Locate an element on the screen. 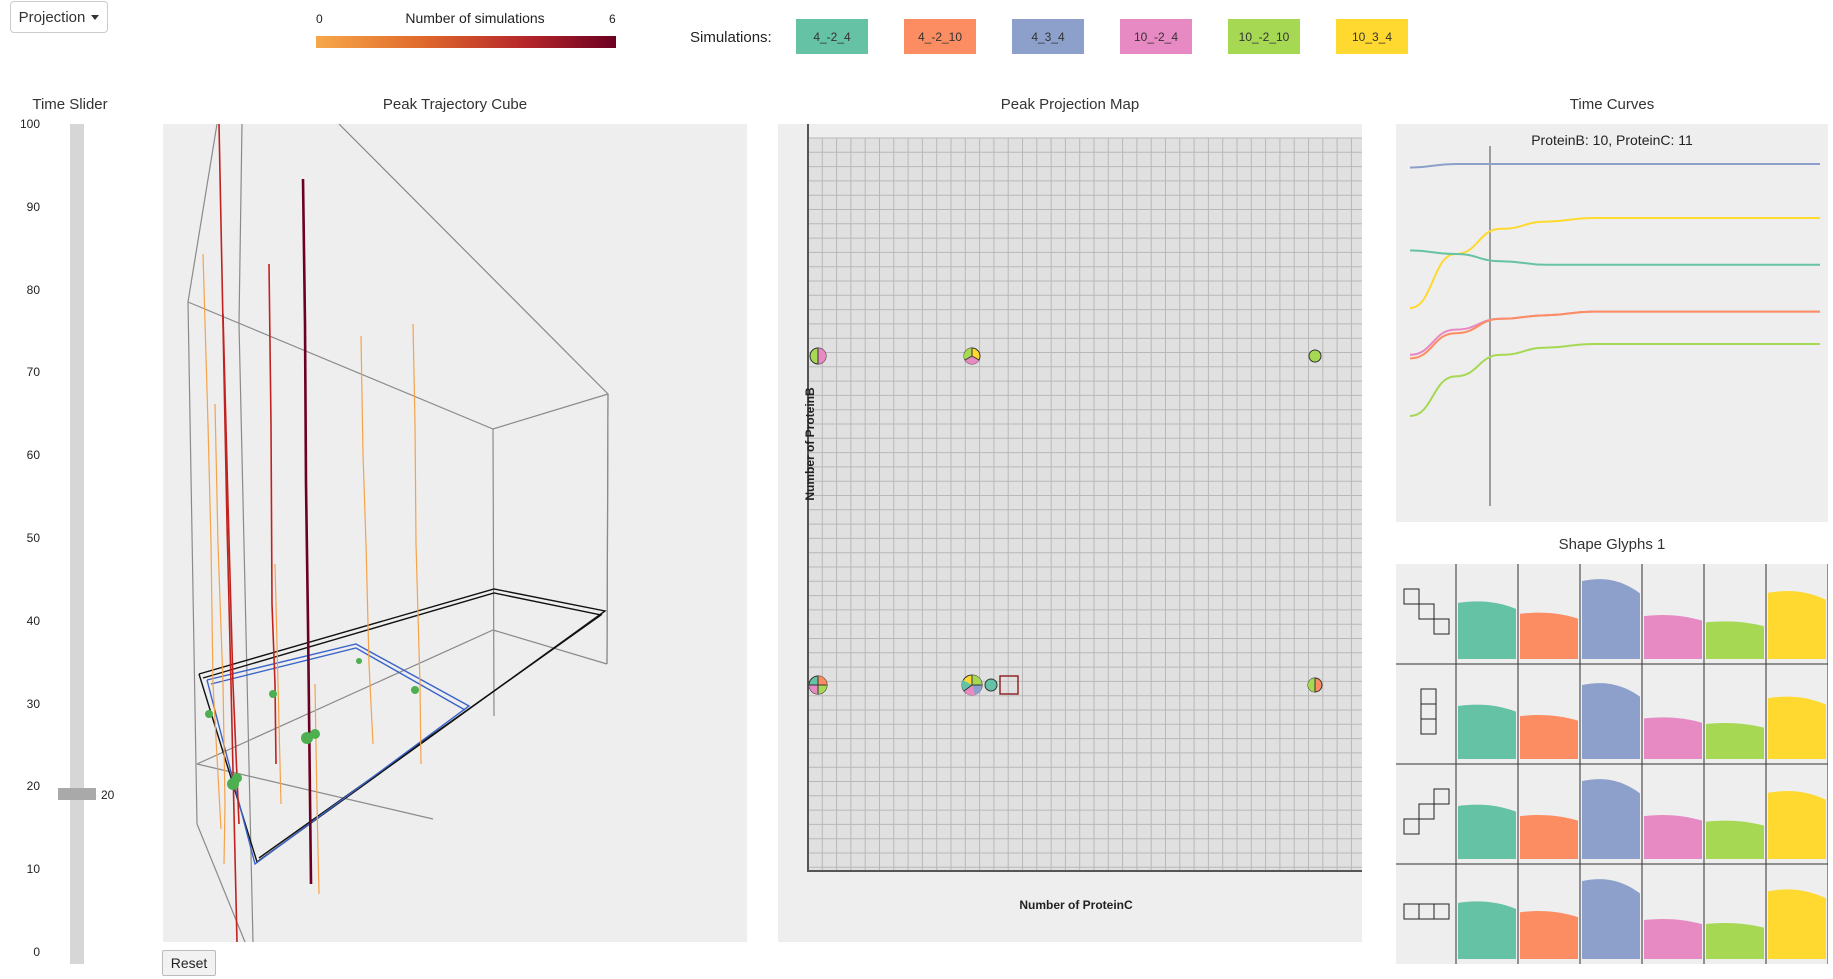 The height and width of the screenshot is (979, 1833). time-curves-title: Time Curves is located at coordinates (1612, 104).